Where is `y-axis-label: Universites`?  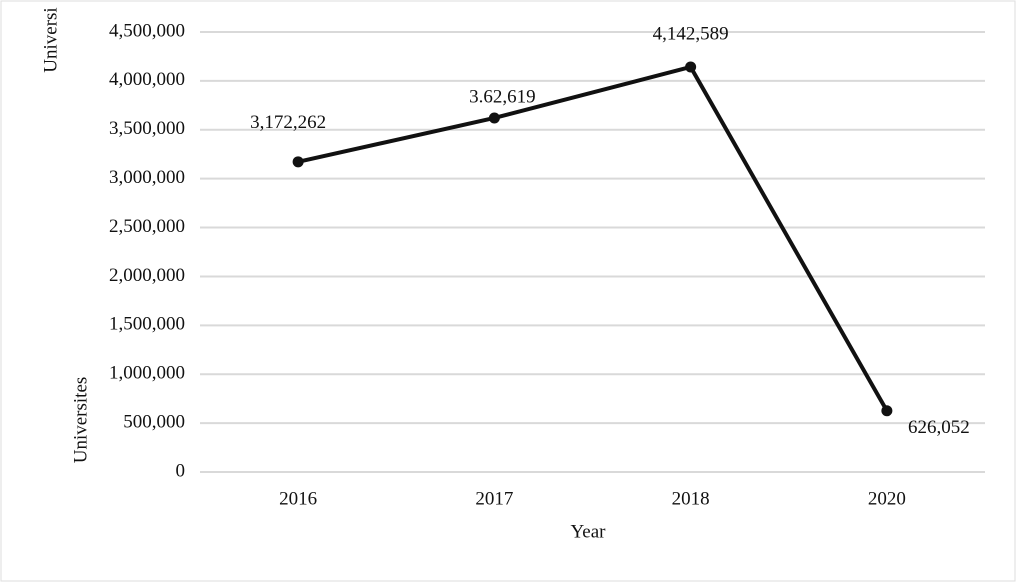
y-axis-label: Universites is located at coordinates (80, 420).